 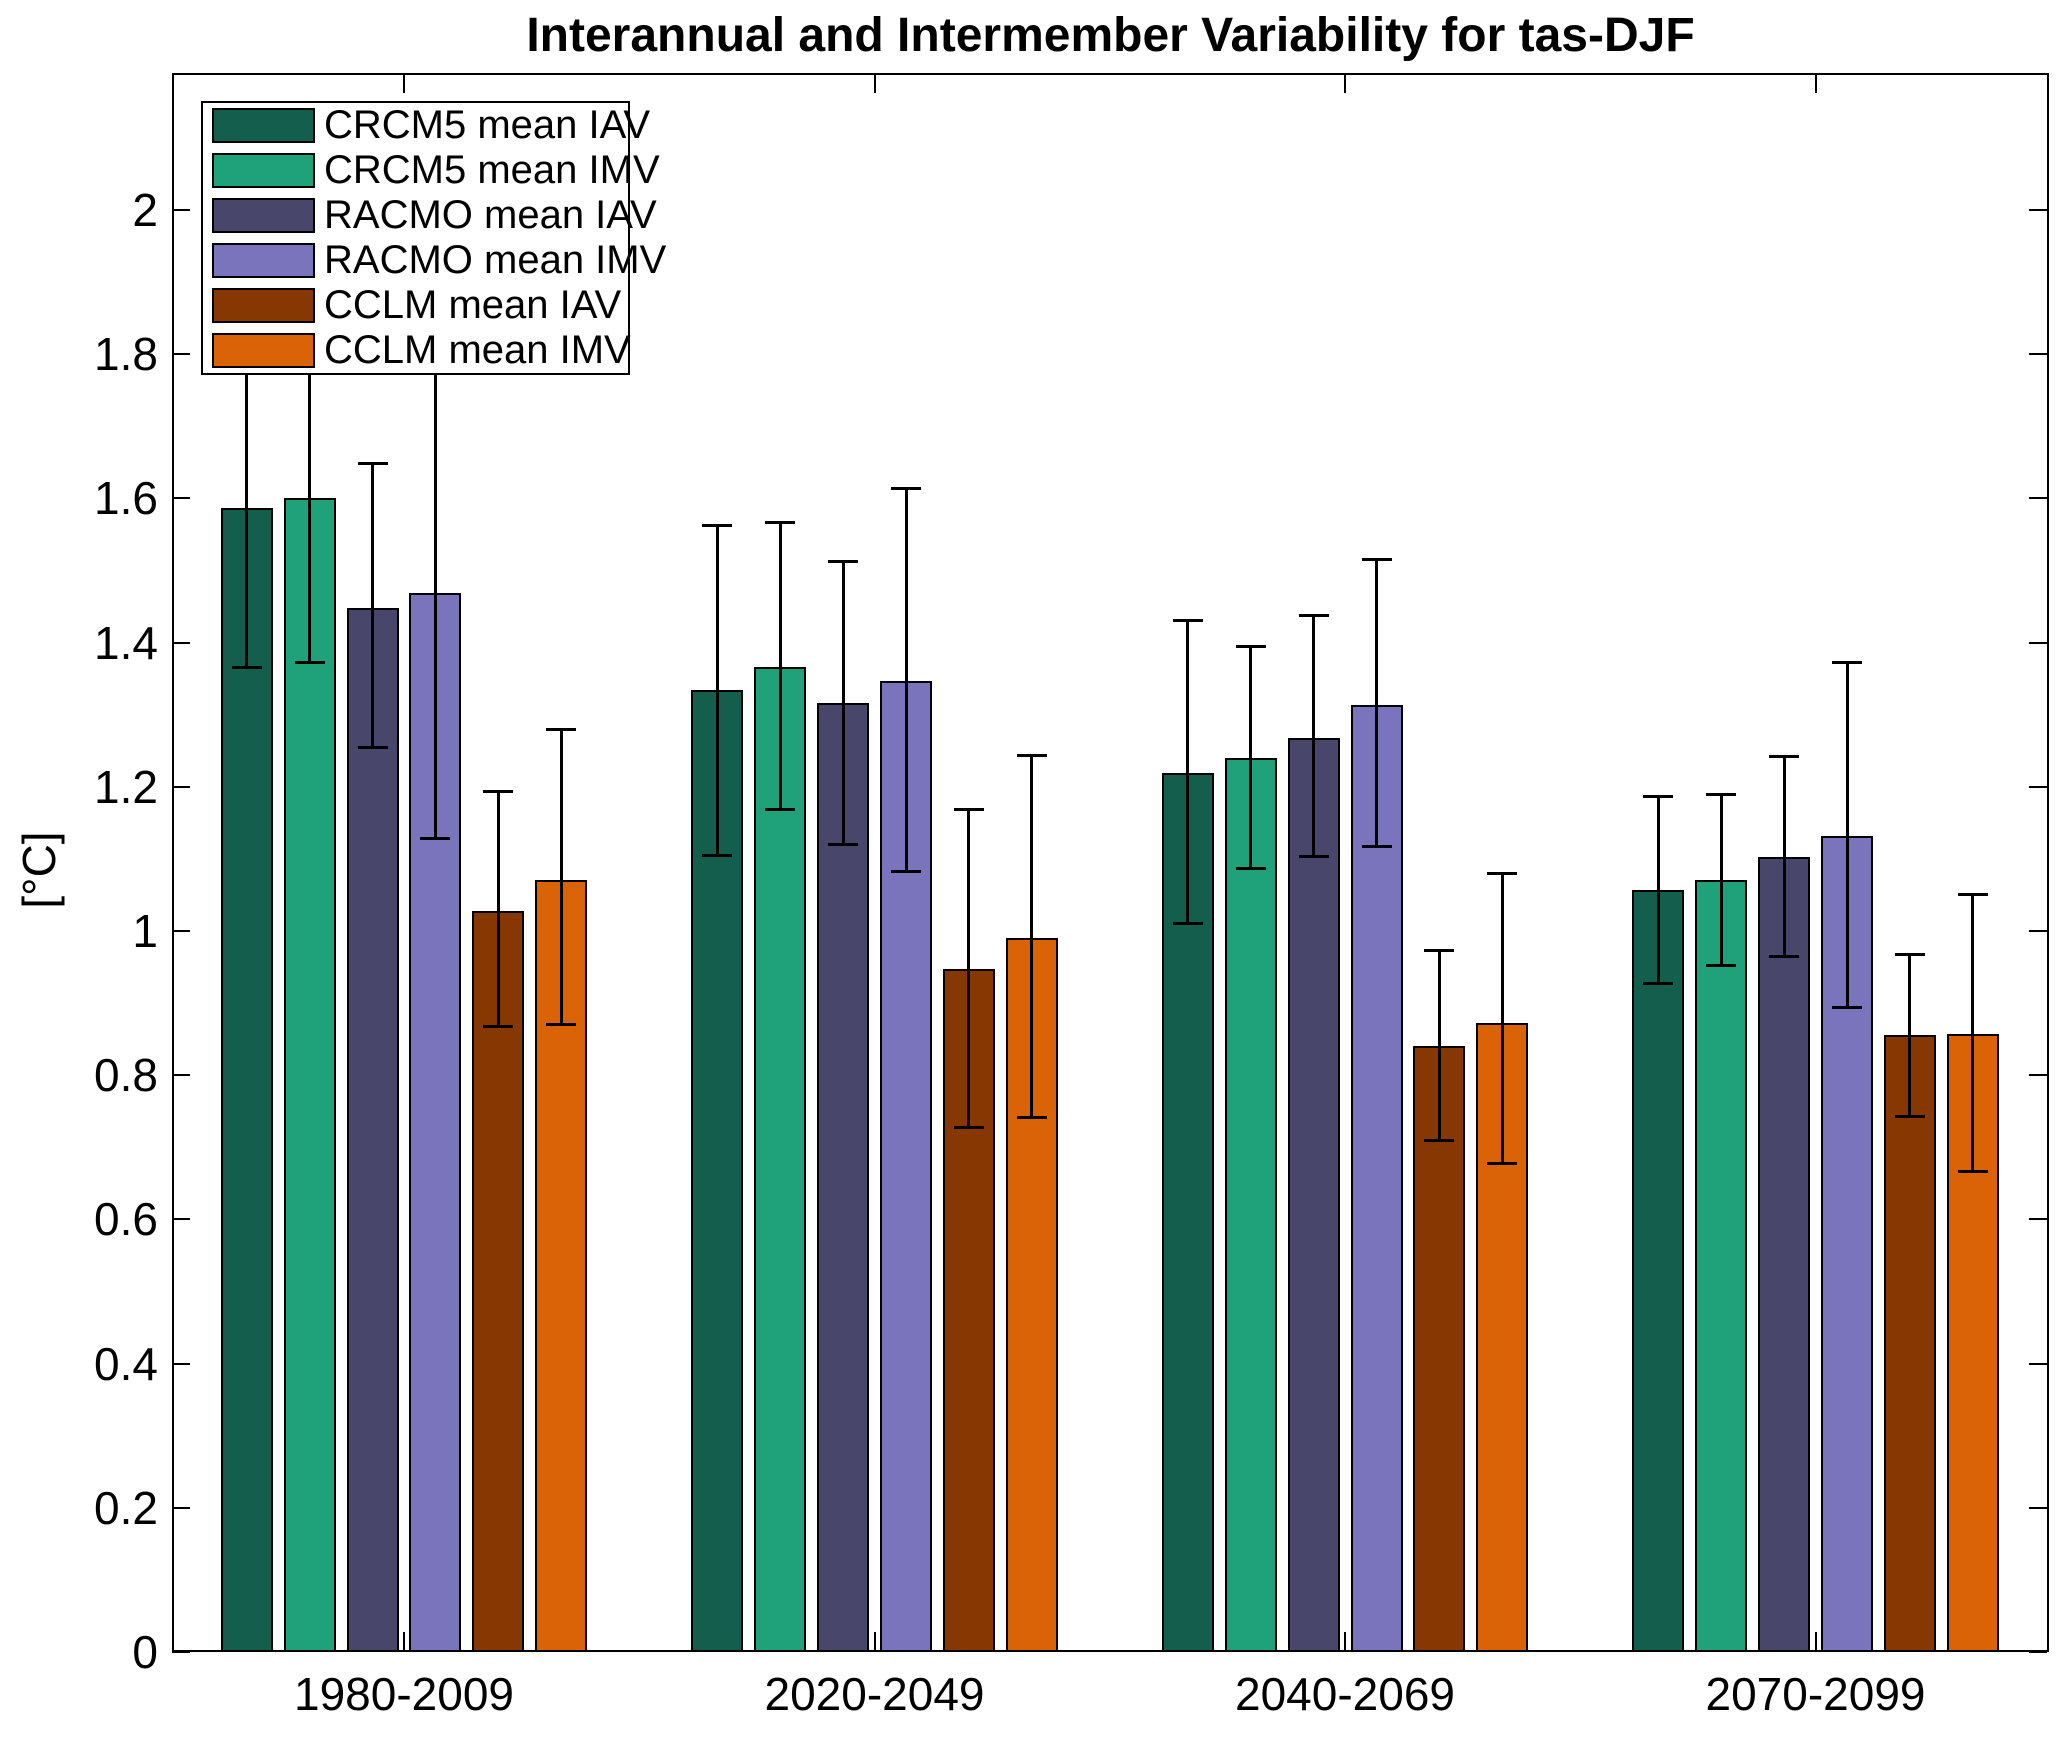 What do you see at coordinates (492, 170) in the screenshot?
I see `legend-label: CRCM5 mean IMV` at bounding box center [492, 170].